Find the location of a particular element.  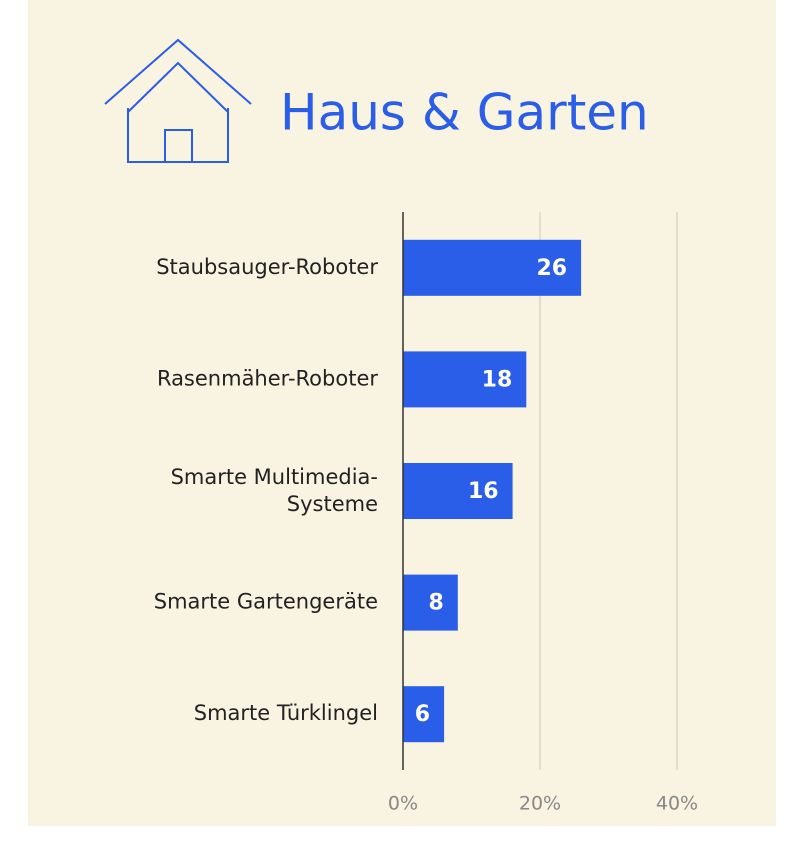

data-label: 26 is located at coordinates (551, 268).